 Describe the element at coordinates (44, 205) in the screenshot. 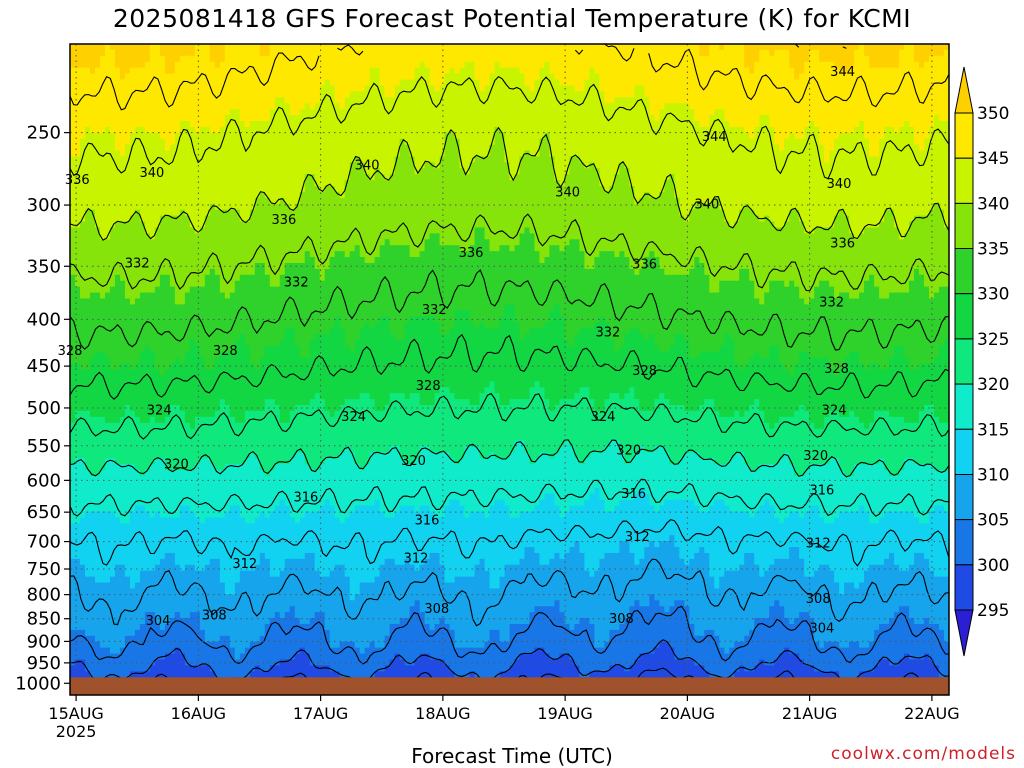

I see `y-tick-label: 300` at that location.